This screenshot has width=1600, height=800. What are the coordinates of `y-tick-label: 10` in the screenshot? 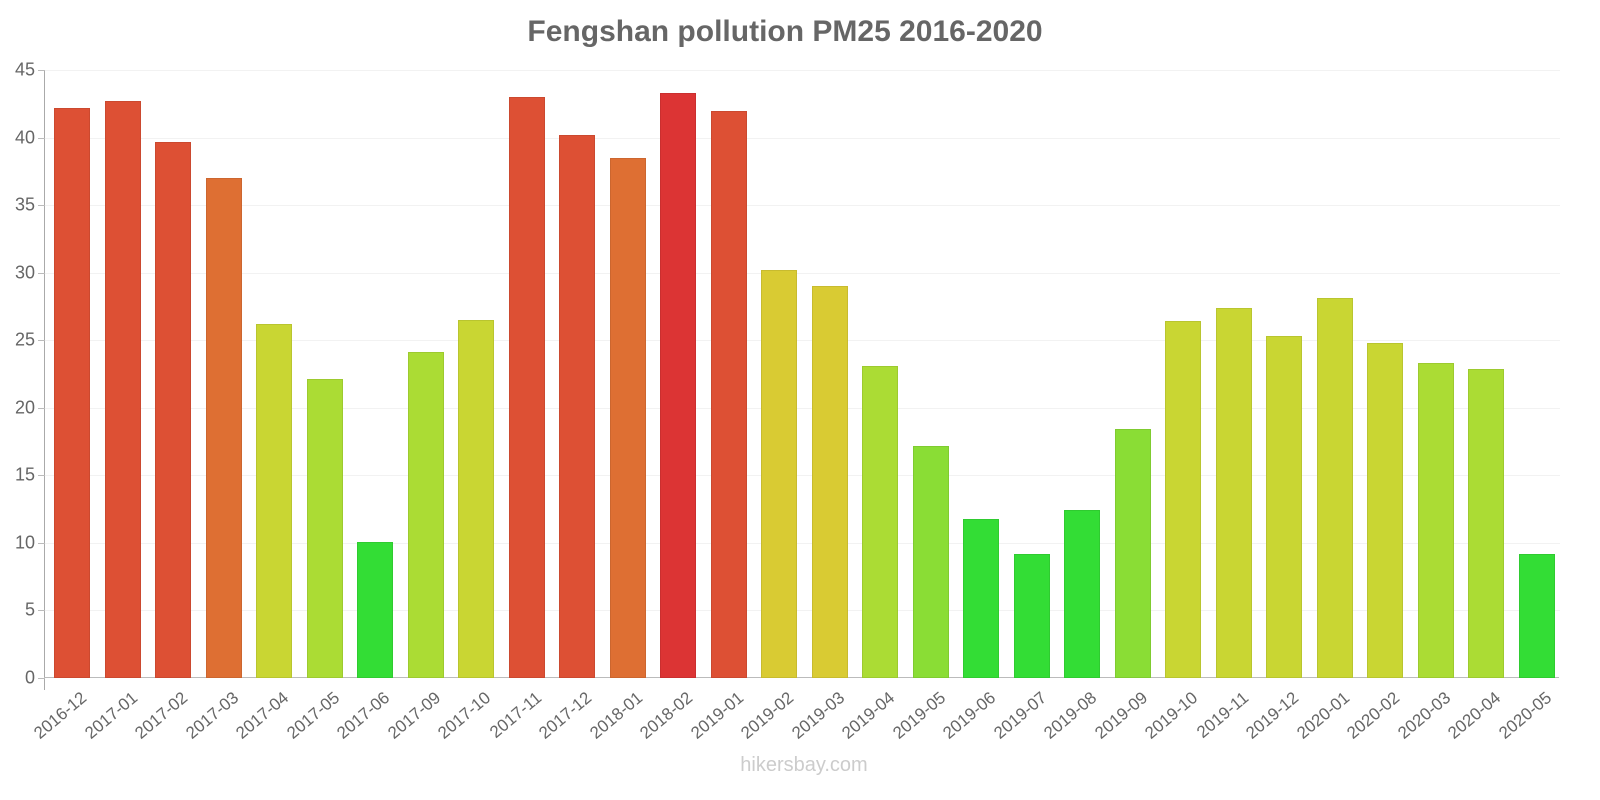 It's located at (24, 542).